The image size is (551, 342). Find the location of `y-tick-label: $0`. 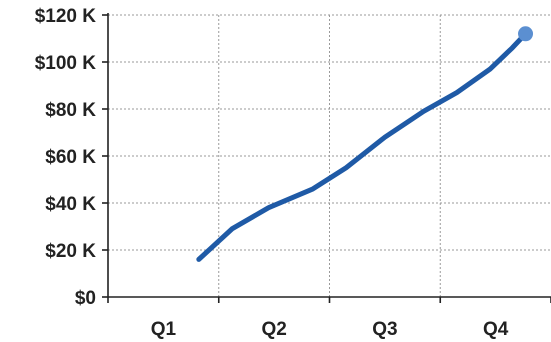

y-tick-label: $0 is located at coordinates (85, 298).